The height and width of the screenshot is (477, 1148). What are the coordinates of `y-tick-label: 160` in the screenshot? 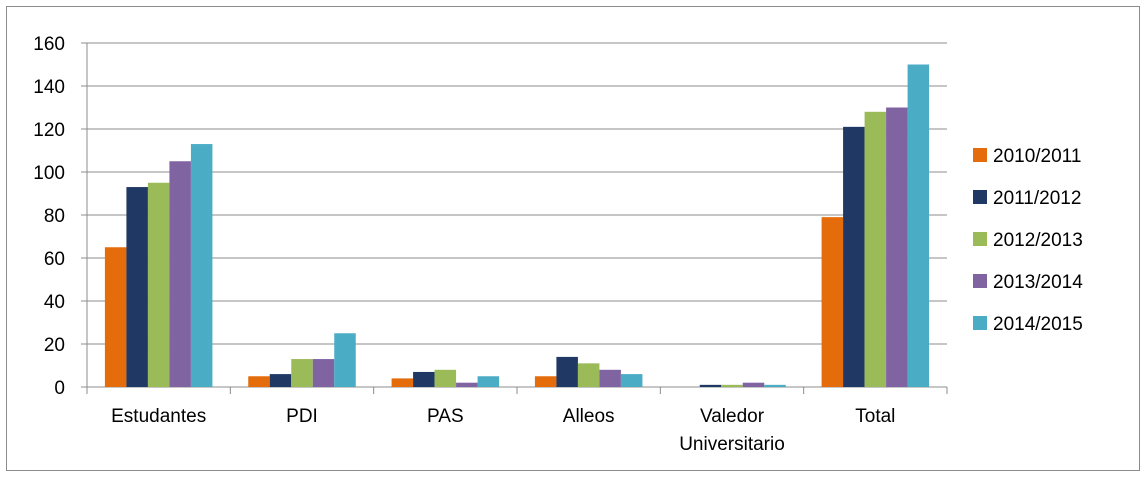 It's located at (49, 44).